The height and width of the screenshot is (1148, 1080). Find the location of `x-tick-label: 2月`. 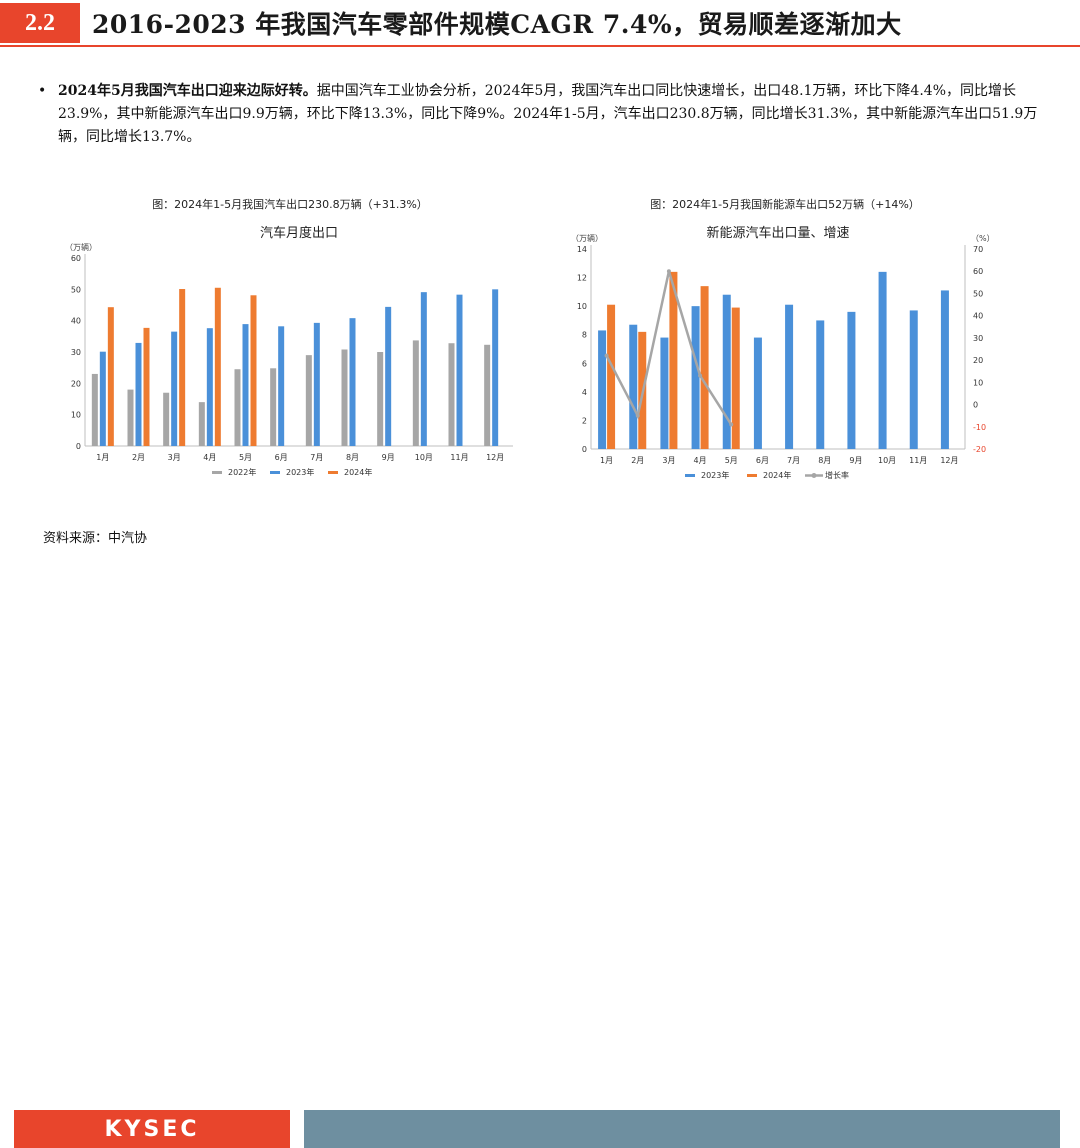

x-tick-label: 2月 is located at coordinates (637, 460).